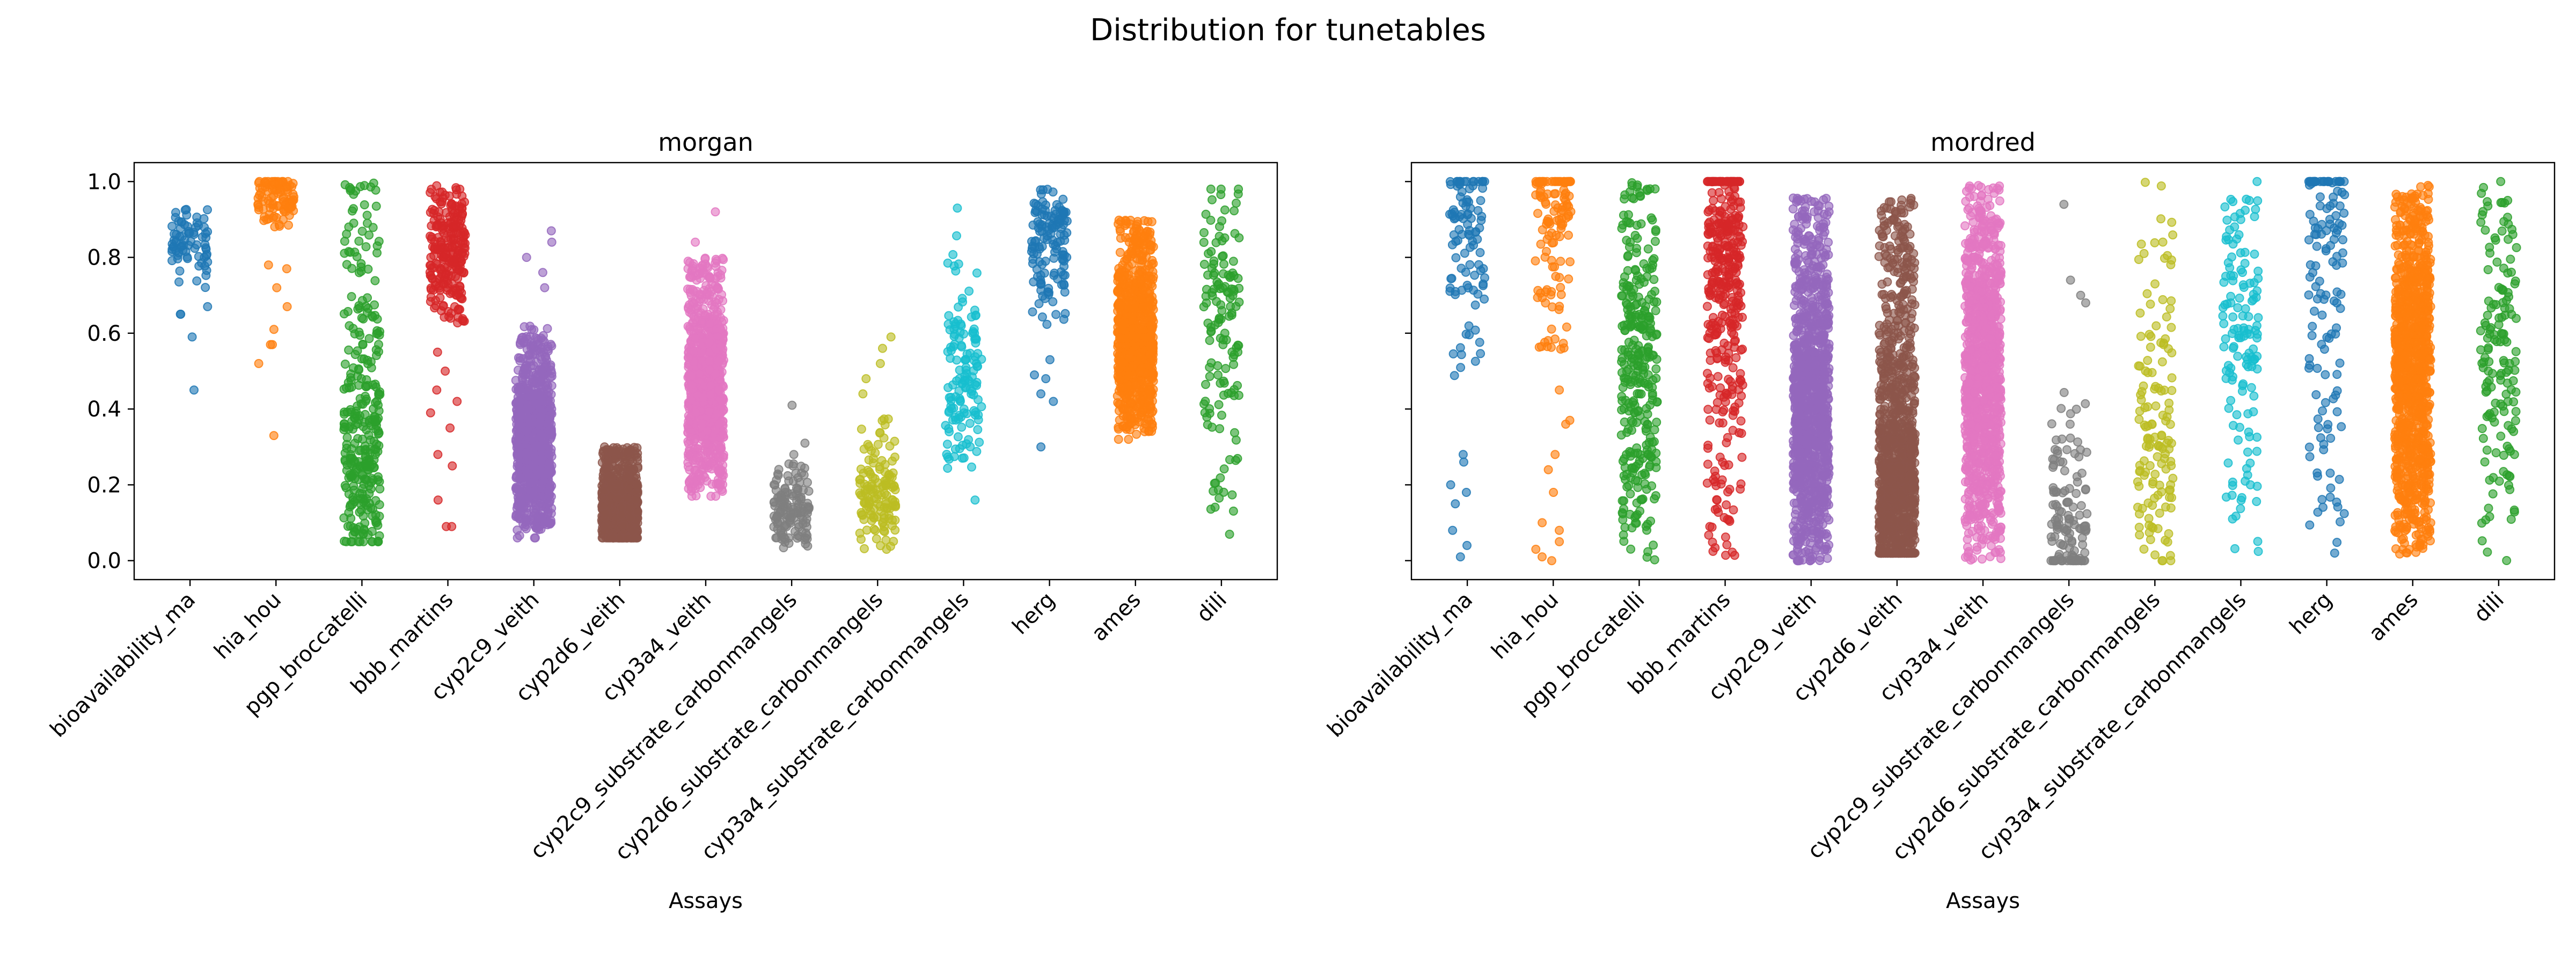 This screenshot has width=2576, height=966. Describe the element at coordinates (275, 309) in the screenshot. I see `series-hia_hou` at that location.